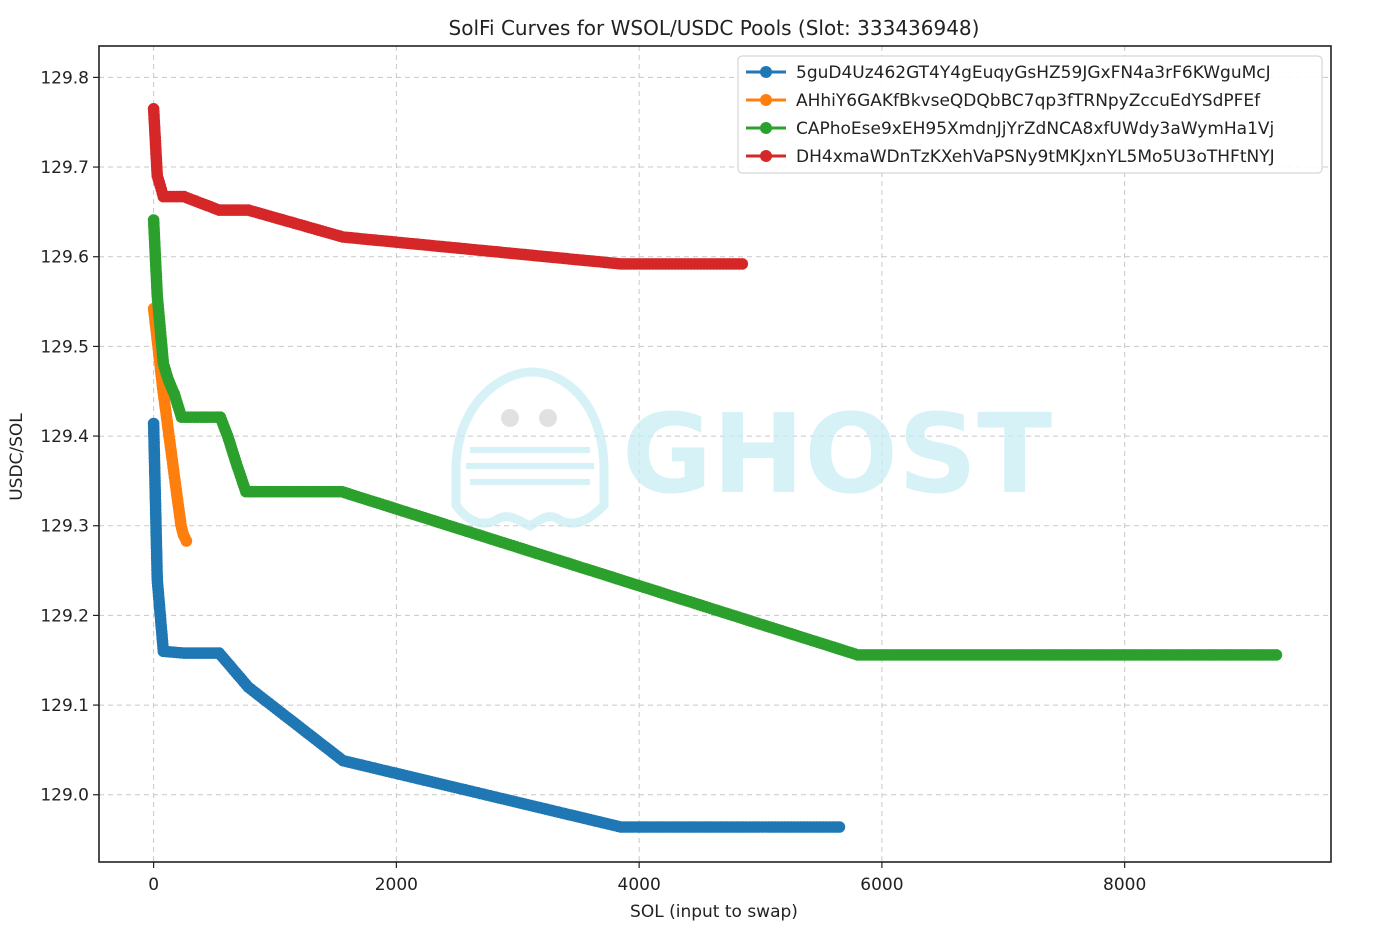 The height and width of the screenshot is (931, 1378). Describe the element at coordinates (64, 347) in the screenshot. I see `y-tick-label: 129.5` at that location.